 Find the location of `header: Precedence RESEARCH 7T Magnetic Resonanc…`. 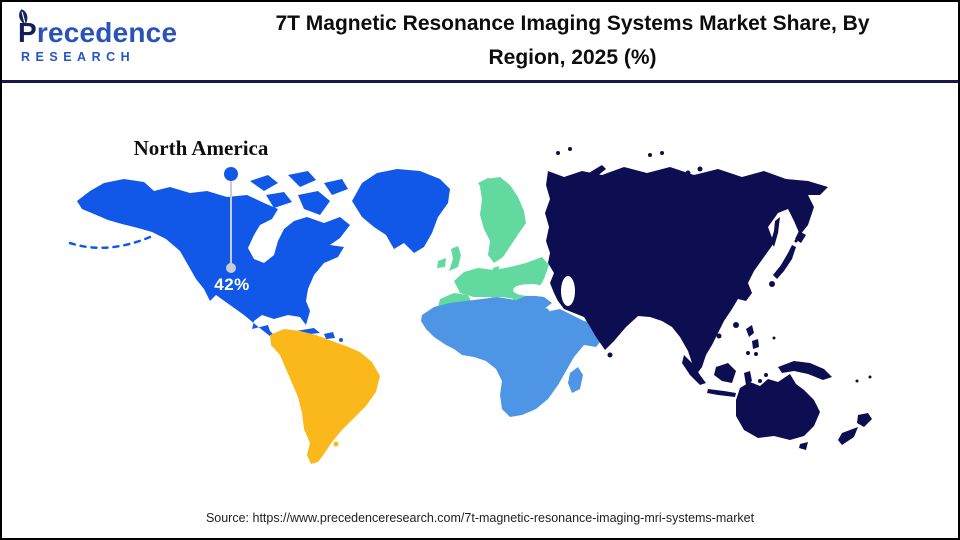

header: Precedence RESEARCH 7T Magnetic Resonanc… is located at coordinates (480, 42).